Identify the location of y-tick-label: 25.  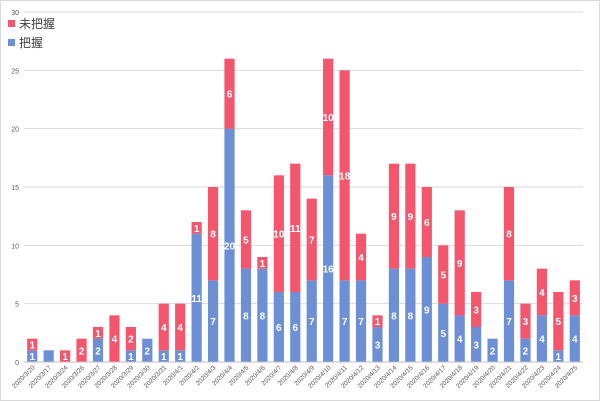
(15, 71).